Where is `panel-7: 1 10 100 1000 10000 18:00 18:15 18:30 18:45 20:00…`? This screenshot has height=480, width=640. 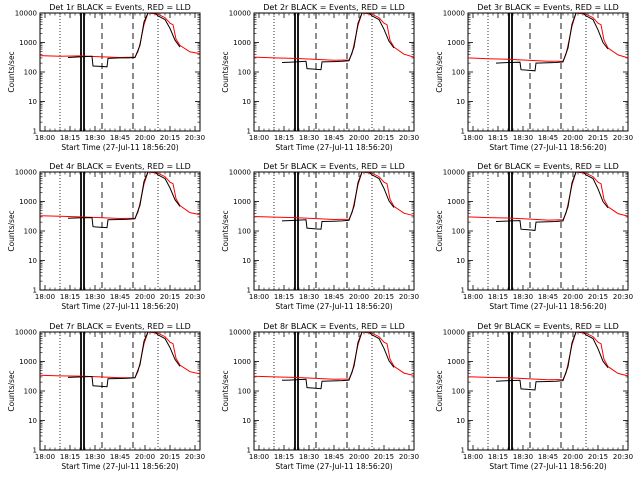 panel-7: 1 10 100 1000 10000 18:00 18:15 18:30 18:45 20:00… is located at coordinates (106, 396).